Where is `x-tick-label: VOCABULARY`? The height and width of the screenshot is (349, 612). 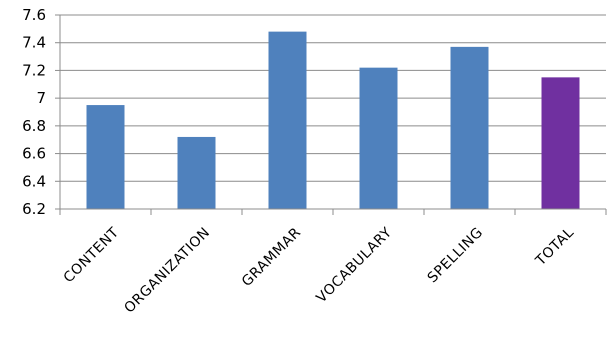 x-tick-label: VOCABULARY is located at coordinates (355, 266).